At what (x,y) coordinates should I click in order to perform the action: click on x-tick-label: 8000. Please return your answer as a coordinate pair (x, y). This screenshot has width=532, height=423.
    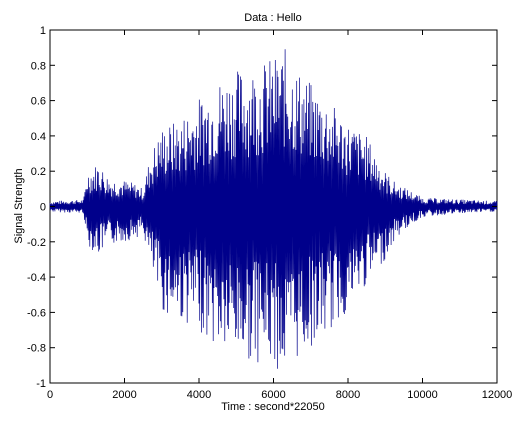
    Looking at the image, I should click on (348, 395).